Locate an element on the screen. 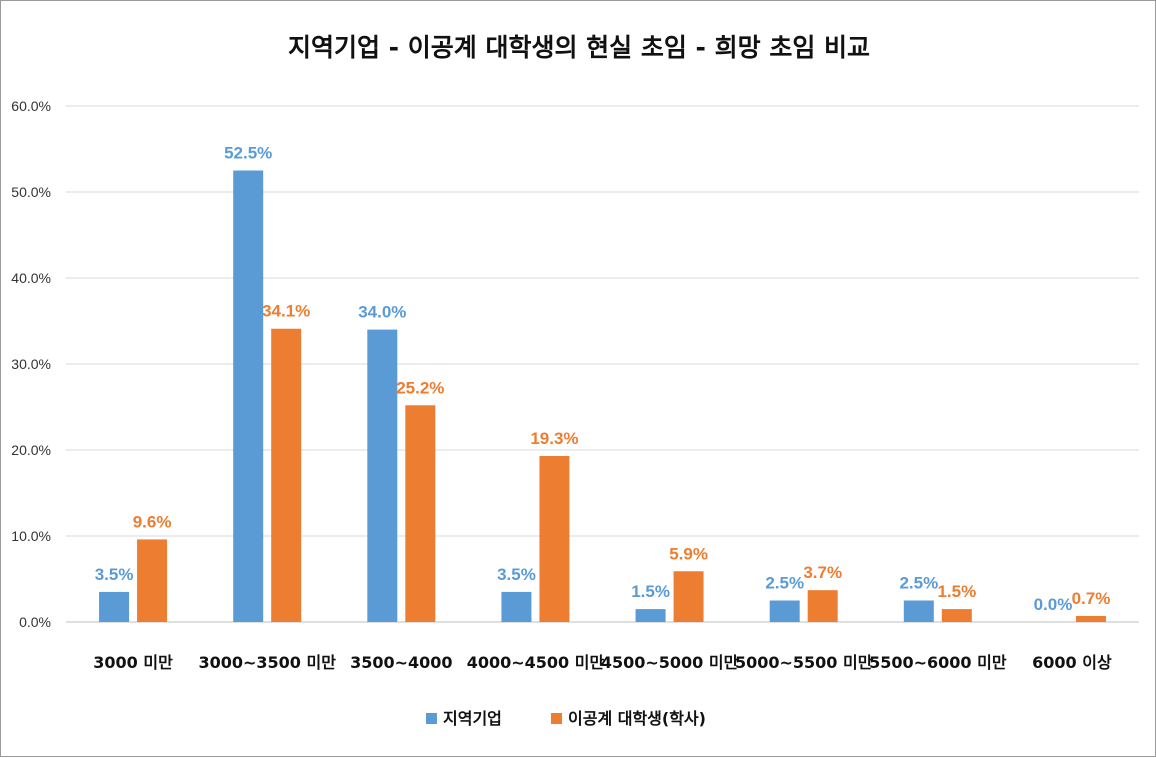  data-label-series-2: 1.5% is located at coordinates (956, 591).